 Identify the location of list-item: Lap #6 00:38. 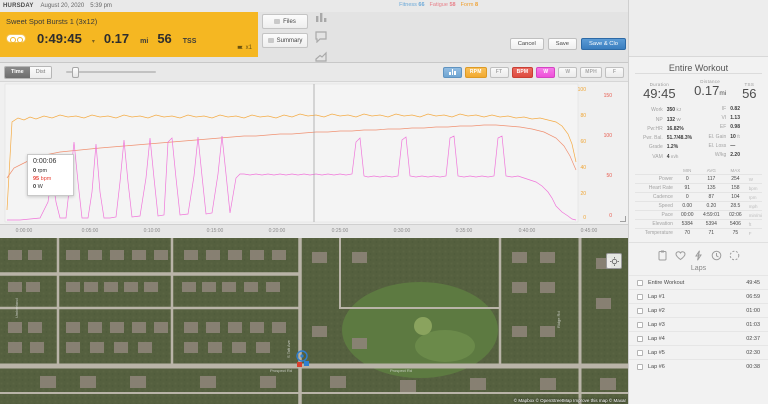
(698, 366).